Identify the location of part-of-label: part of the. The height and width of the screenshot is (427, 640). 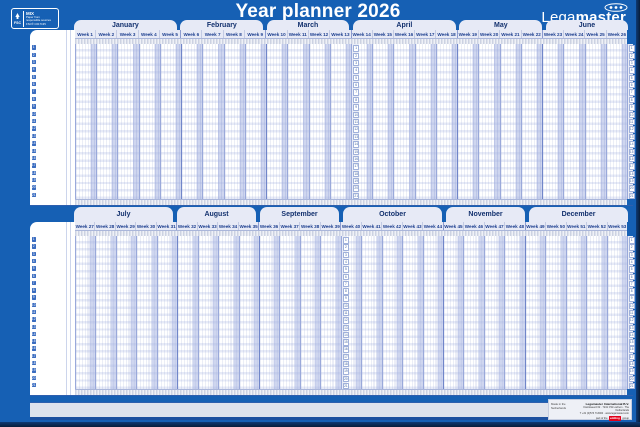
(601, 418).